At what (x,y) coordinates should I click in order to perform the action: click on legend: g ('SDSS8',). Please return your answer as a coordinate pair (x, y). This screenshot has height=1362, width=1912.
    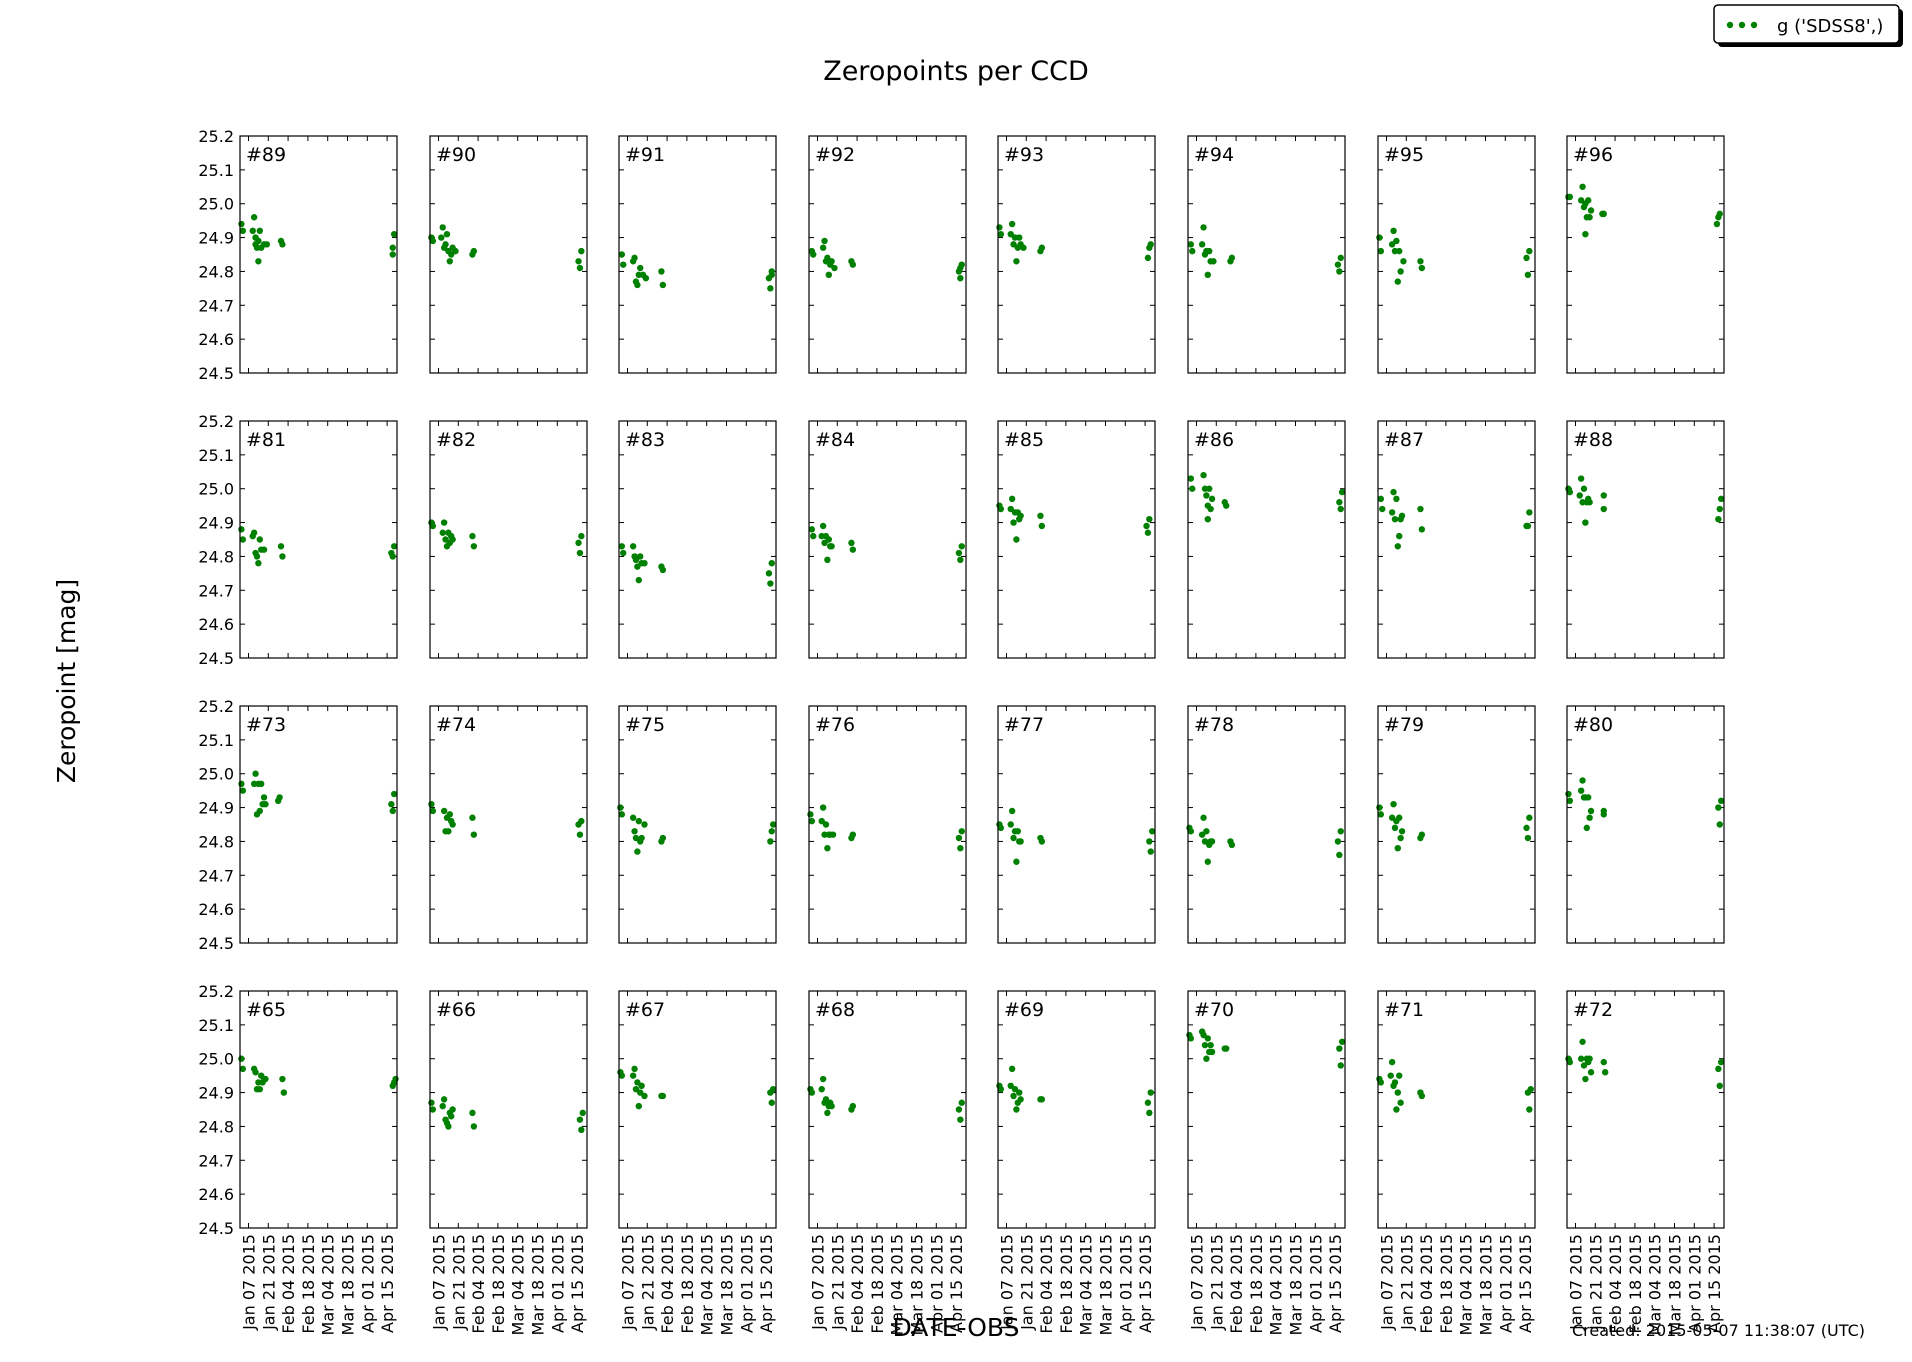
    Looking at the image, I should click on (1808, 25).